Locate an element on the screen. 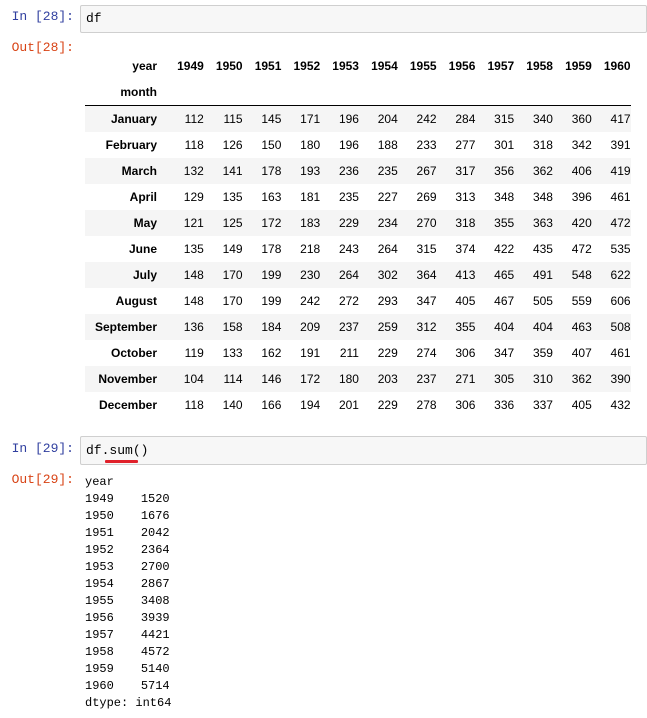  table-cell: 149 is located at coordinates (232, 249).